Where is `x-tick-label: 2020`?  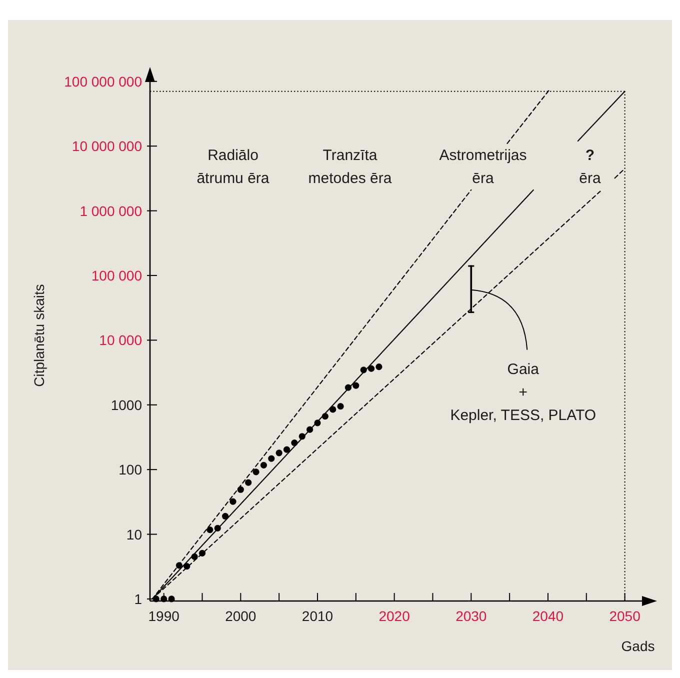
x-tick-label: 2020 is located at coordinates (394, 616).